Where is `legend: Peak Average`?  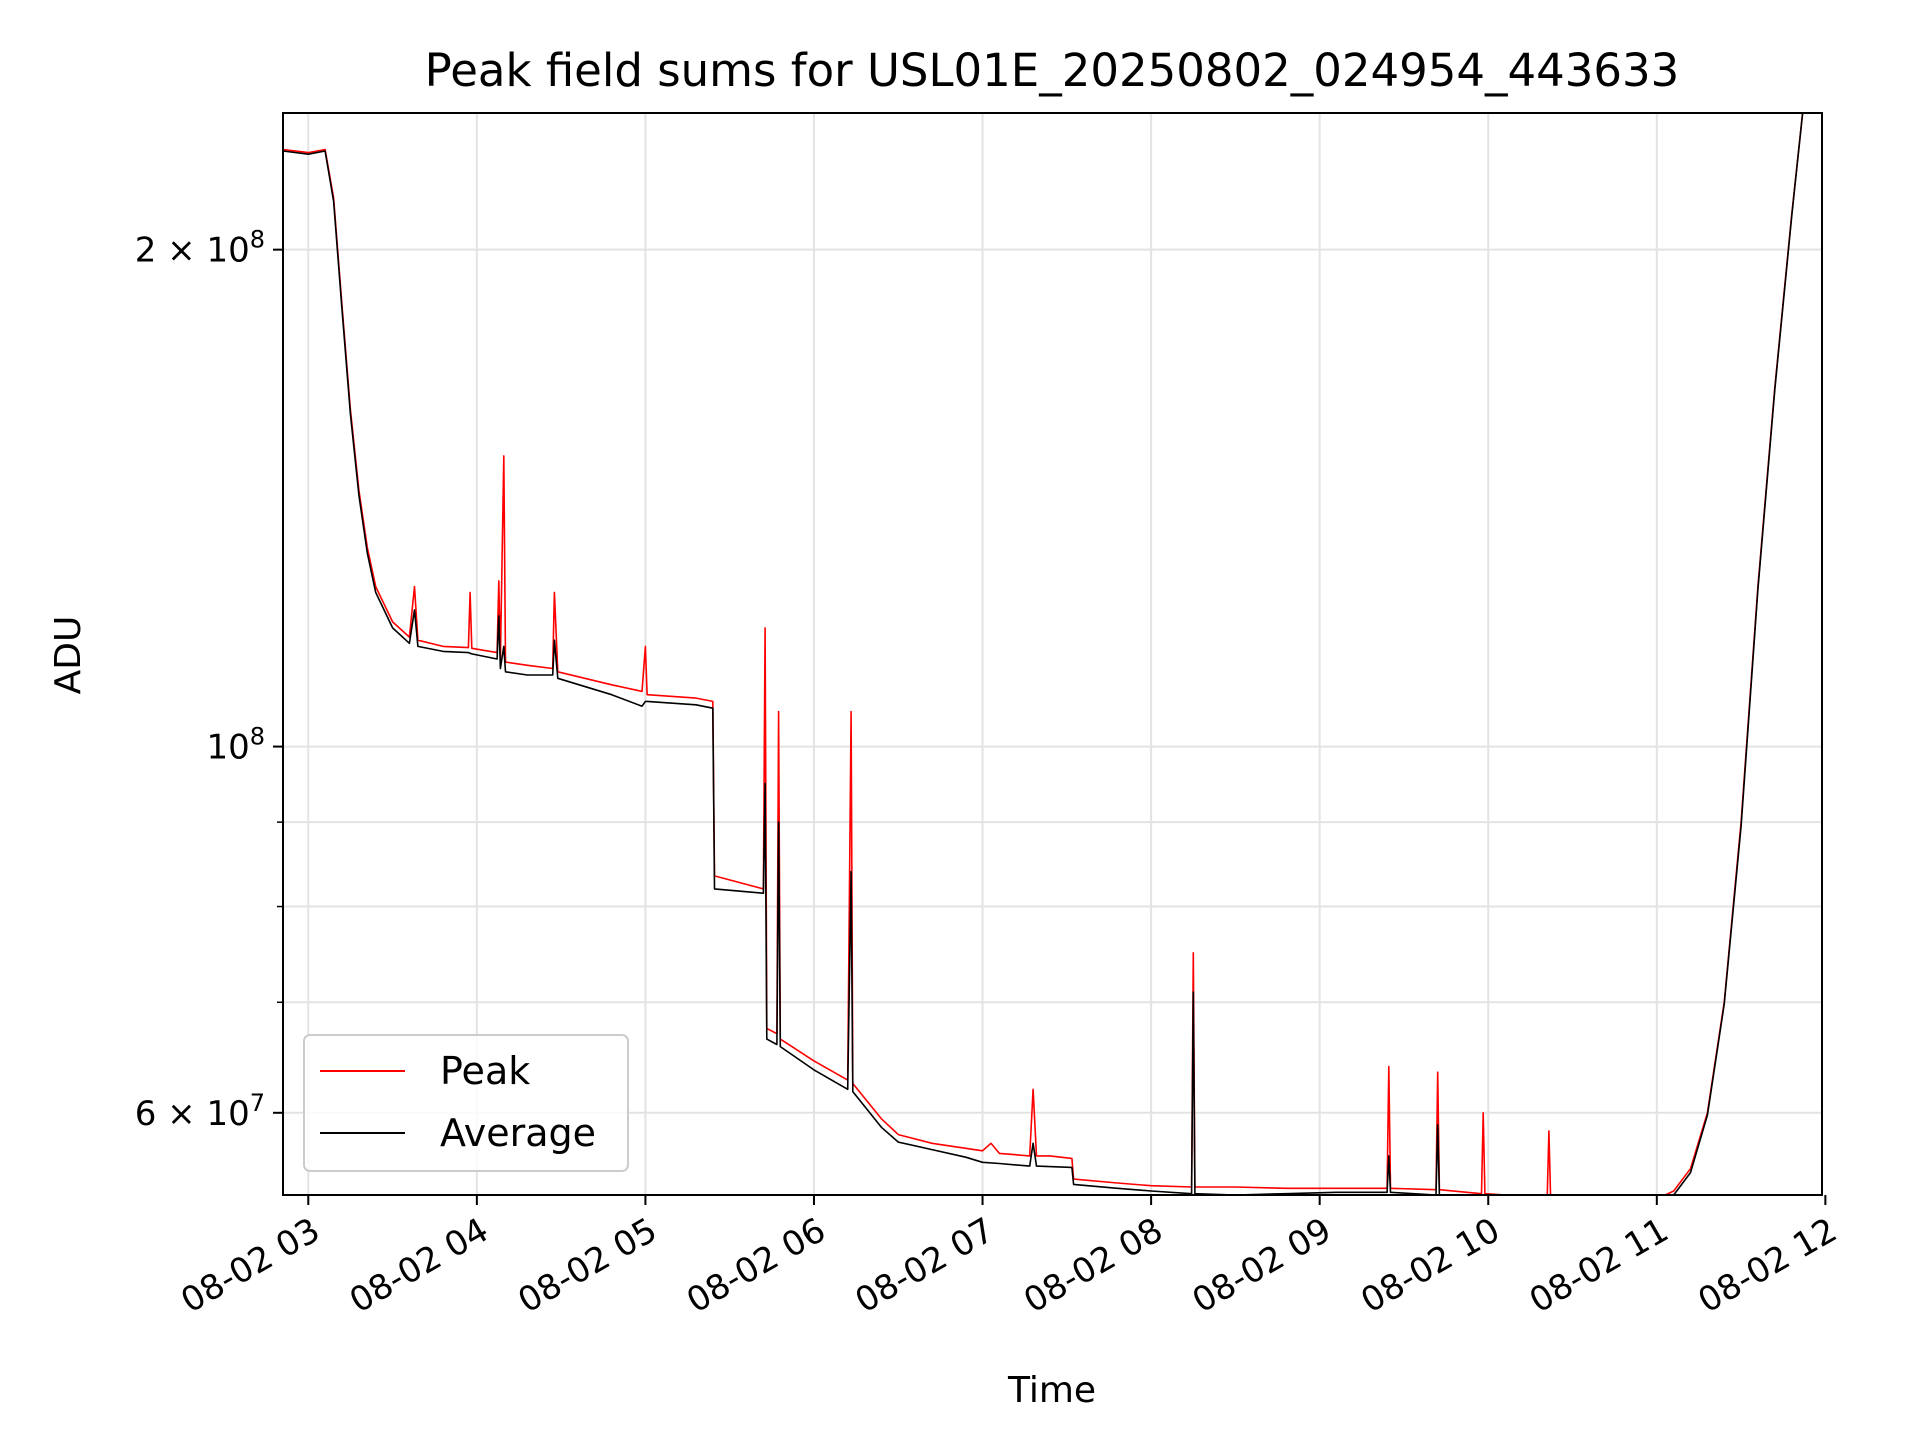 legend: Peak Average is located at coordinates (466, 1103).